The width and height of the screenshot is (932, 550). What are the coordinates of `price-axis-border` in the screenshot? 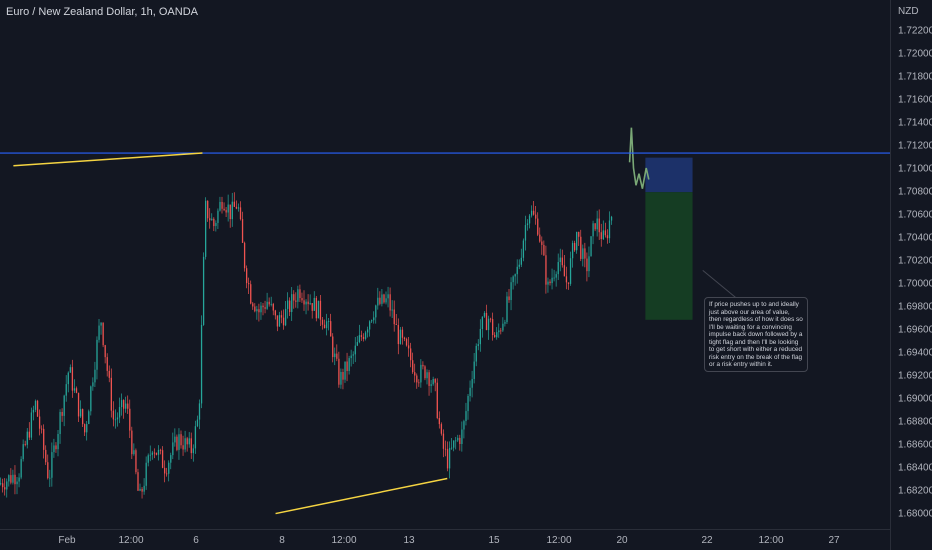 It's located at (890, 275).